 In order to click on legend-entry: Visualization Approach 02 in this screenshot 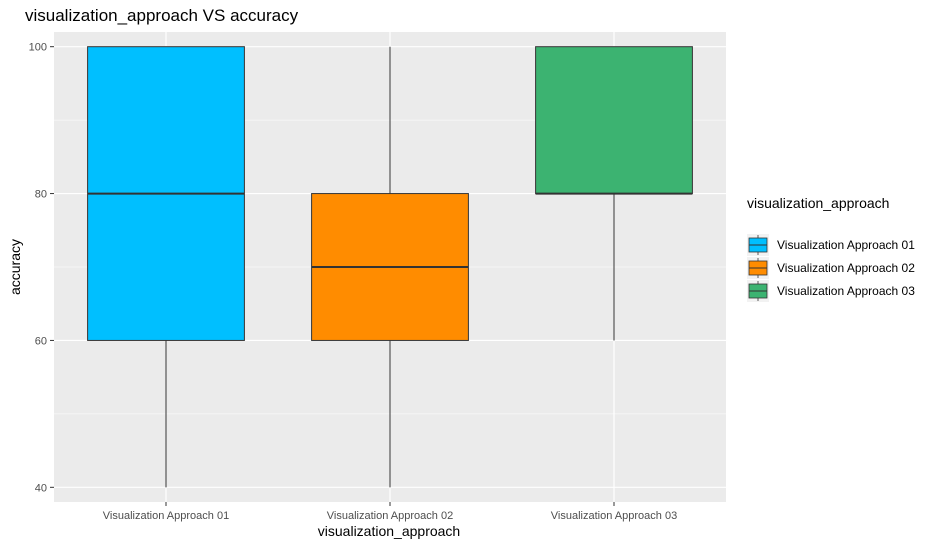, I will do `click(831, 268)`.